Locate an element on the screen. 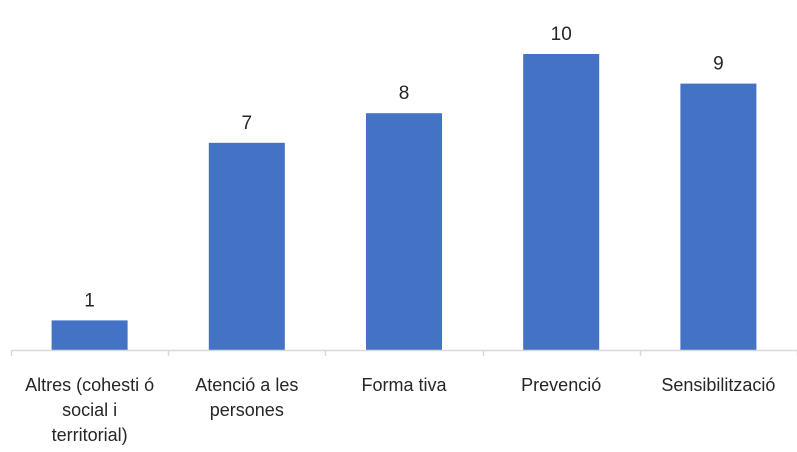  category-label: Forma tiva is located at coordinates (404, 385).